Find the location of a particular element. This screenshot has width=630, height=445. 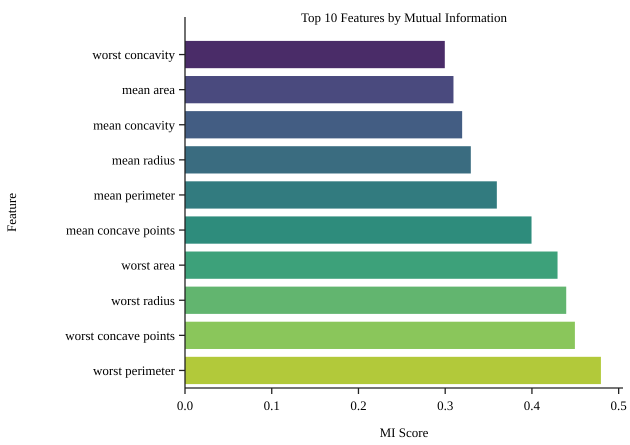

x-tick-label: 0.3 is located at coordinates (445, 405).